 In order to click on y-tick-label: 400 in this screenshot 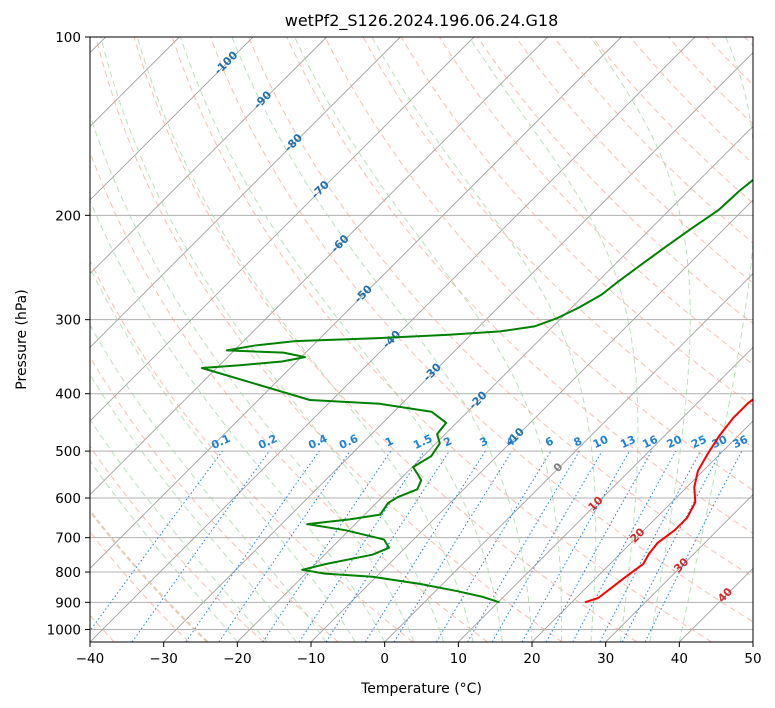, I will do `click(68, 395)`.